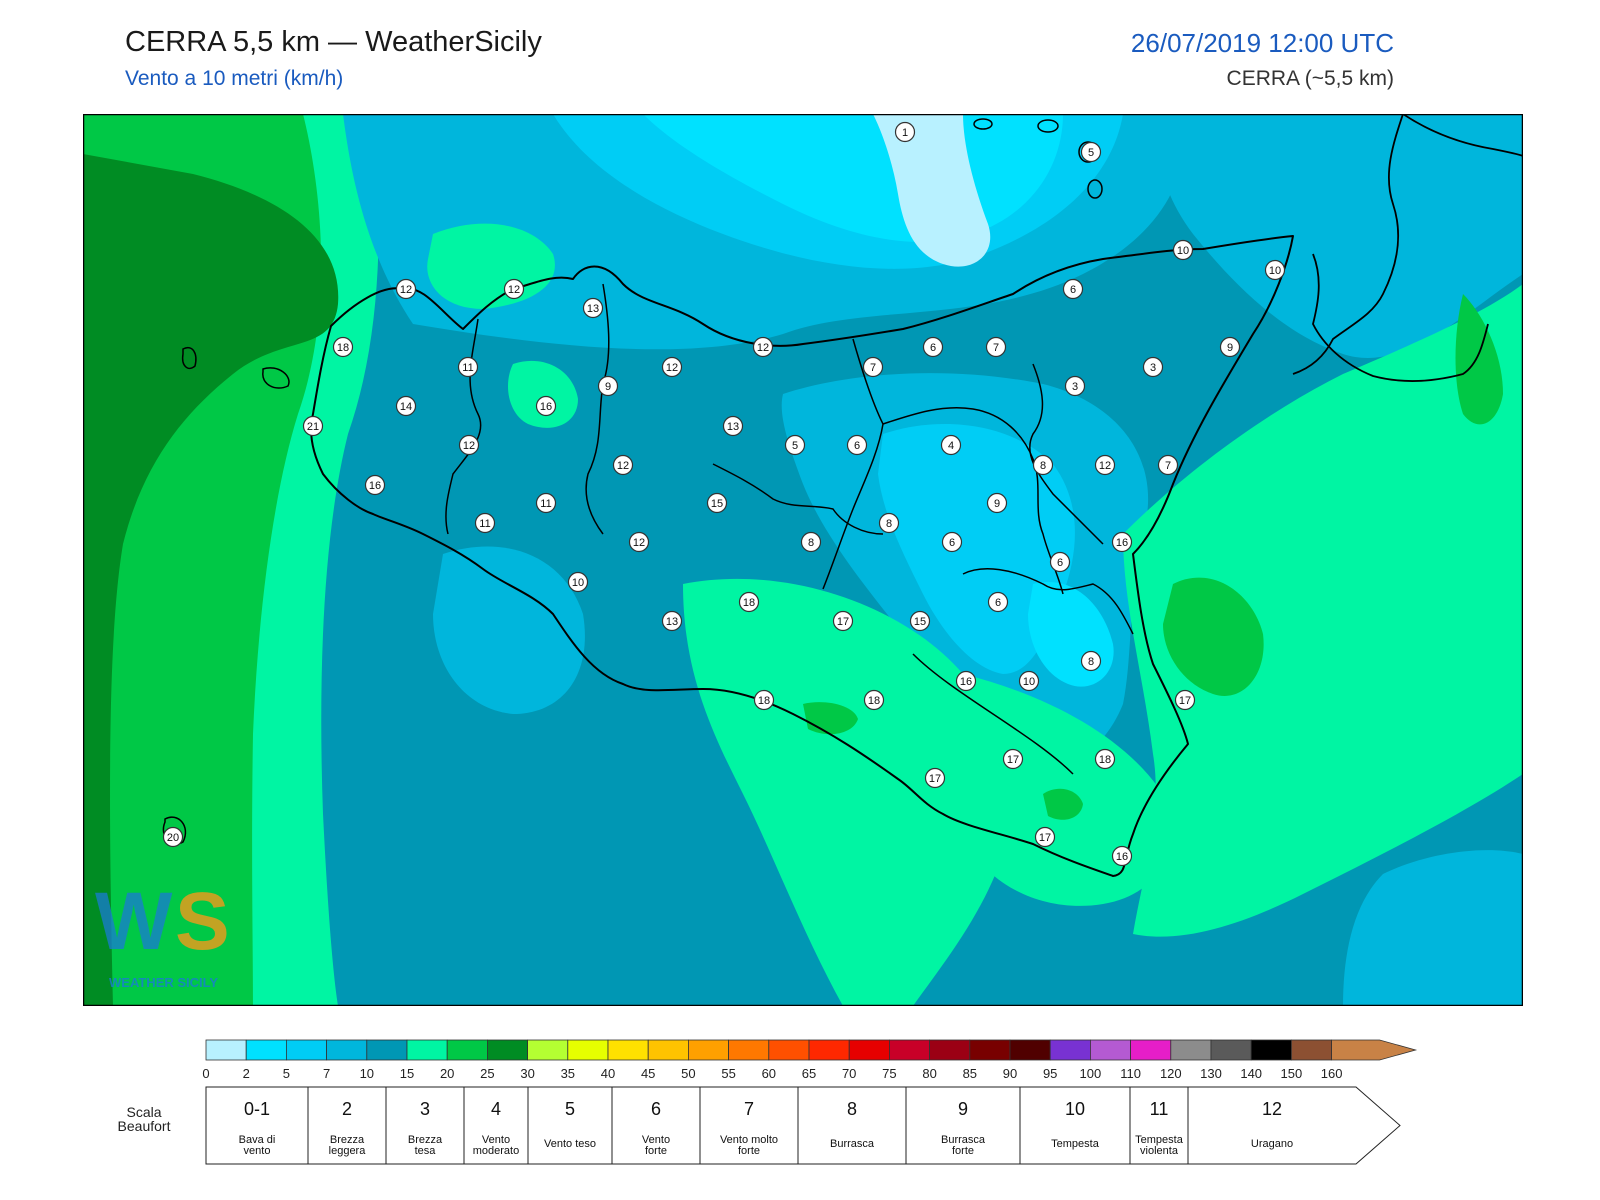 The width and height of the screenshot is (1600, 1200). I want to click on province-border-palermo, so click(597, 409).